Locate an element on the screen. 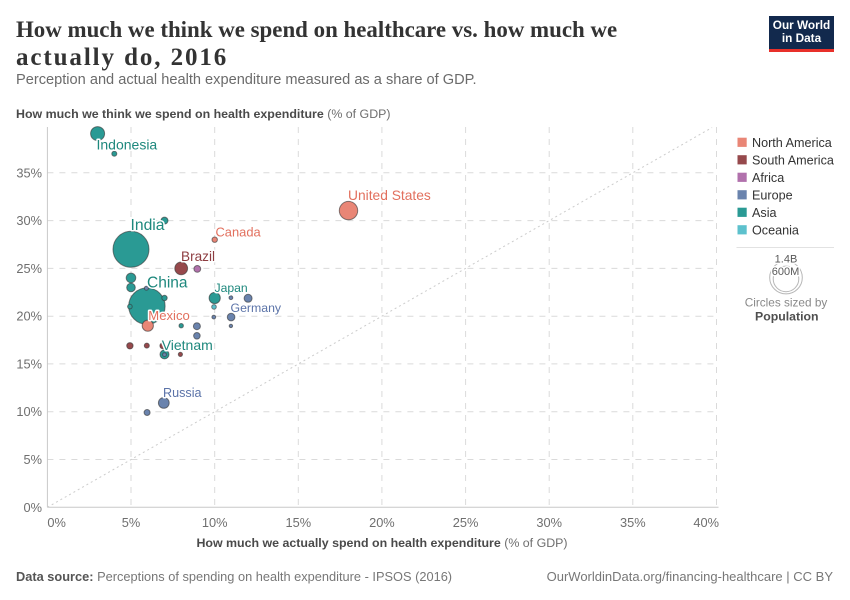 The image size is (850, 600). svg-text: Mexico is located at coordinates (168, 315).